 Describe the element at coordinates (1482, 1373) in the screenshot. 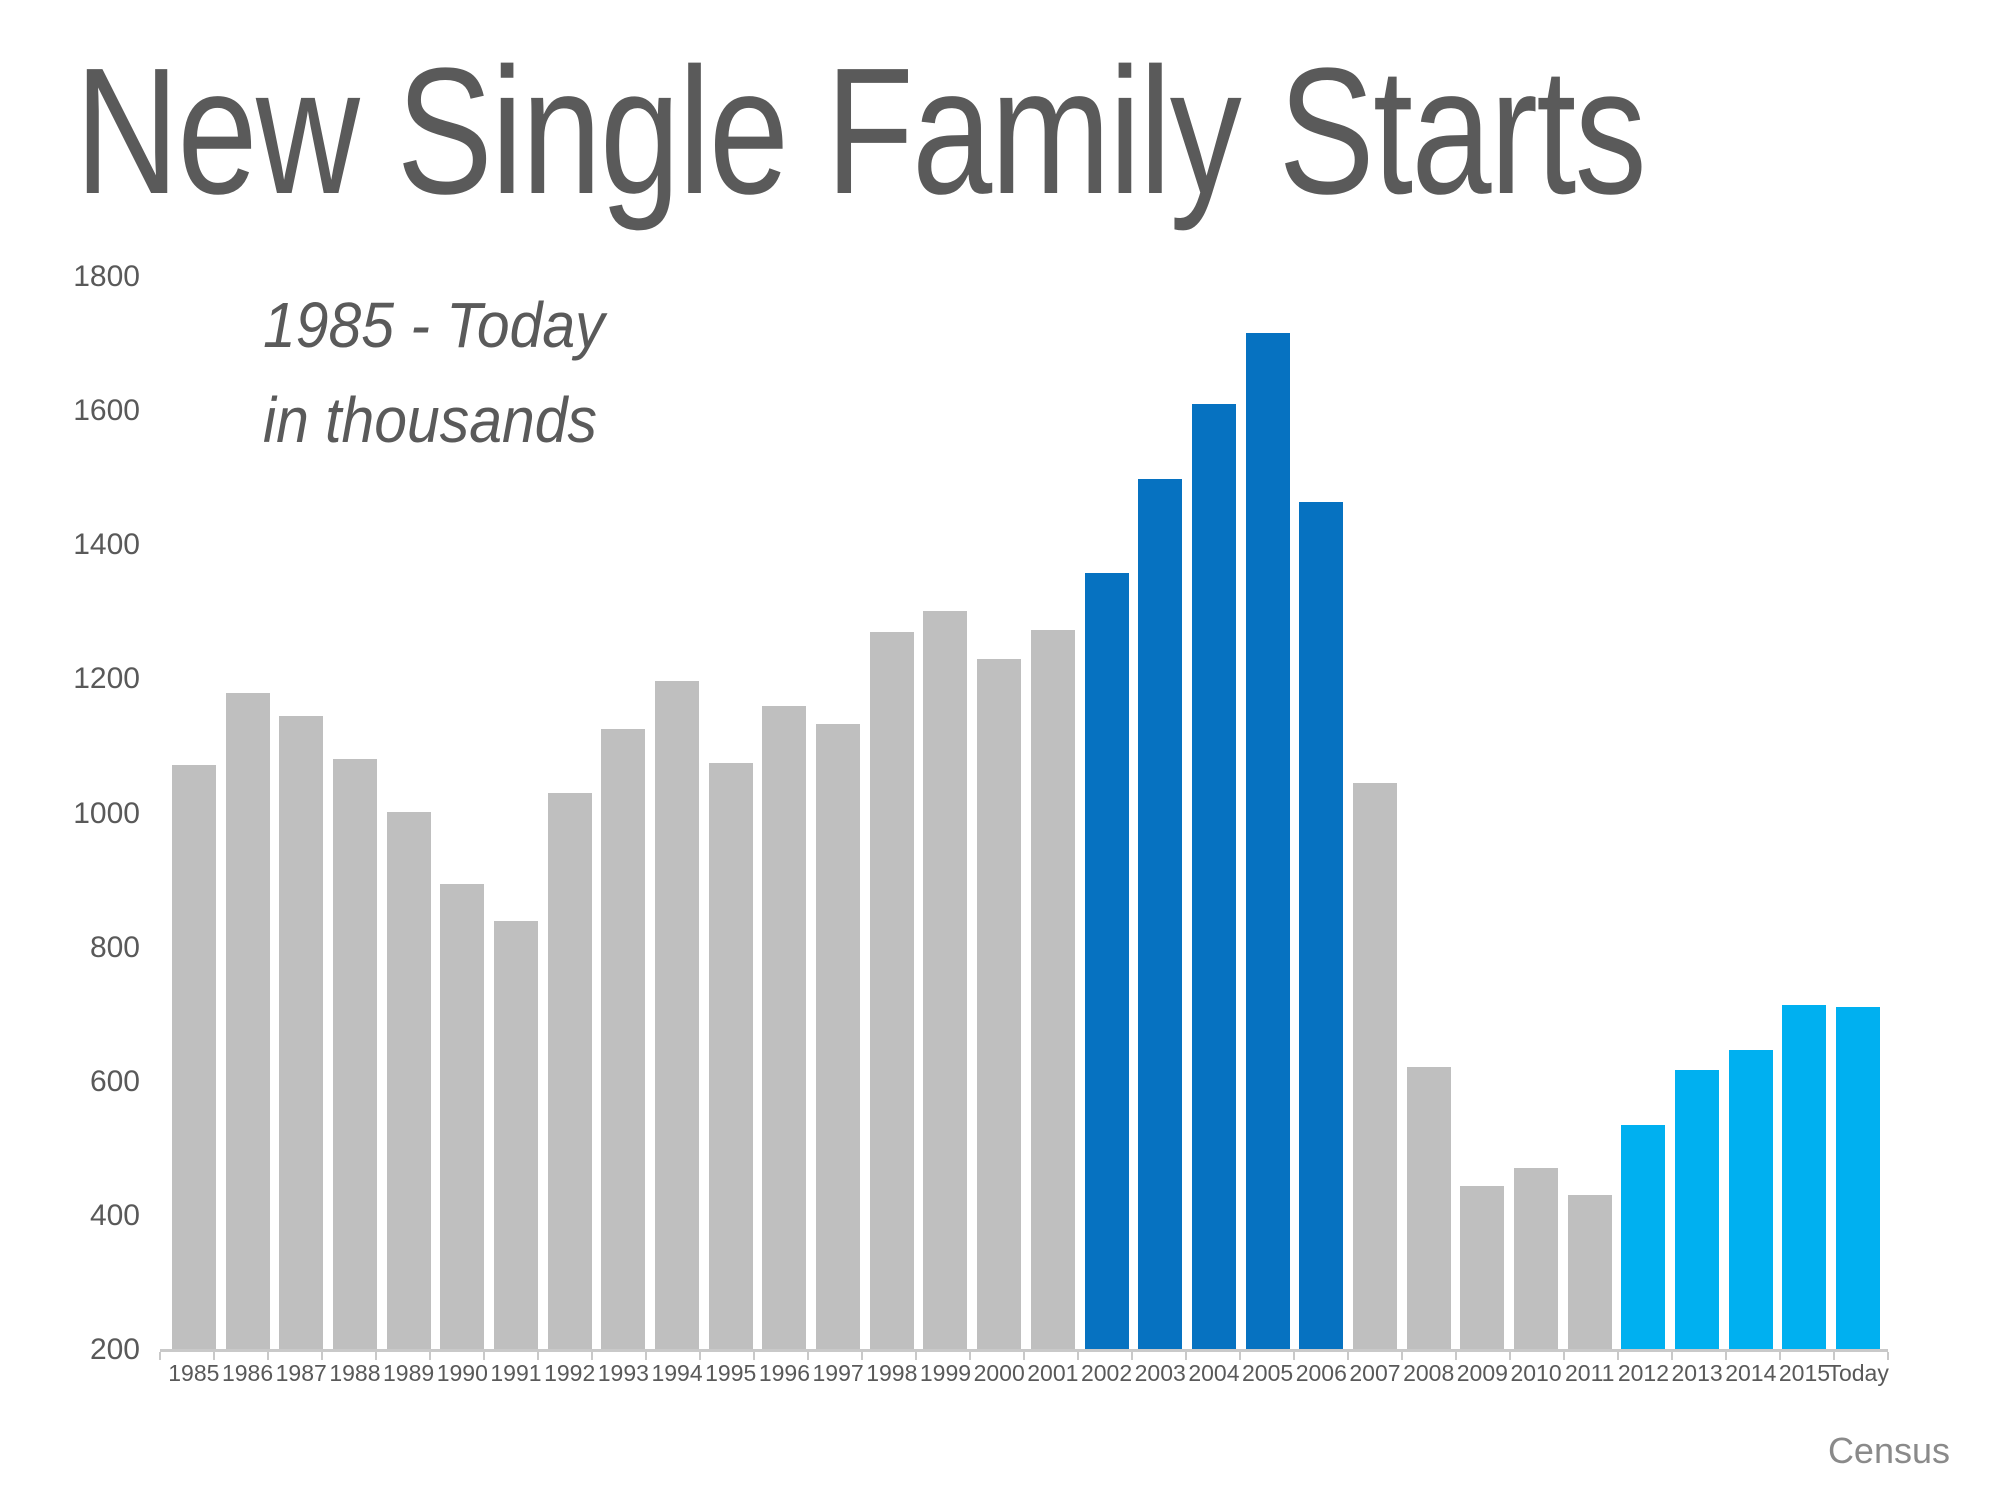

I see `x-label-2009: 2009` at that location.